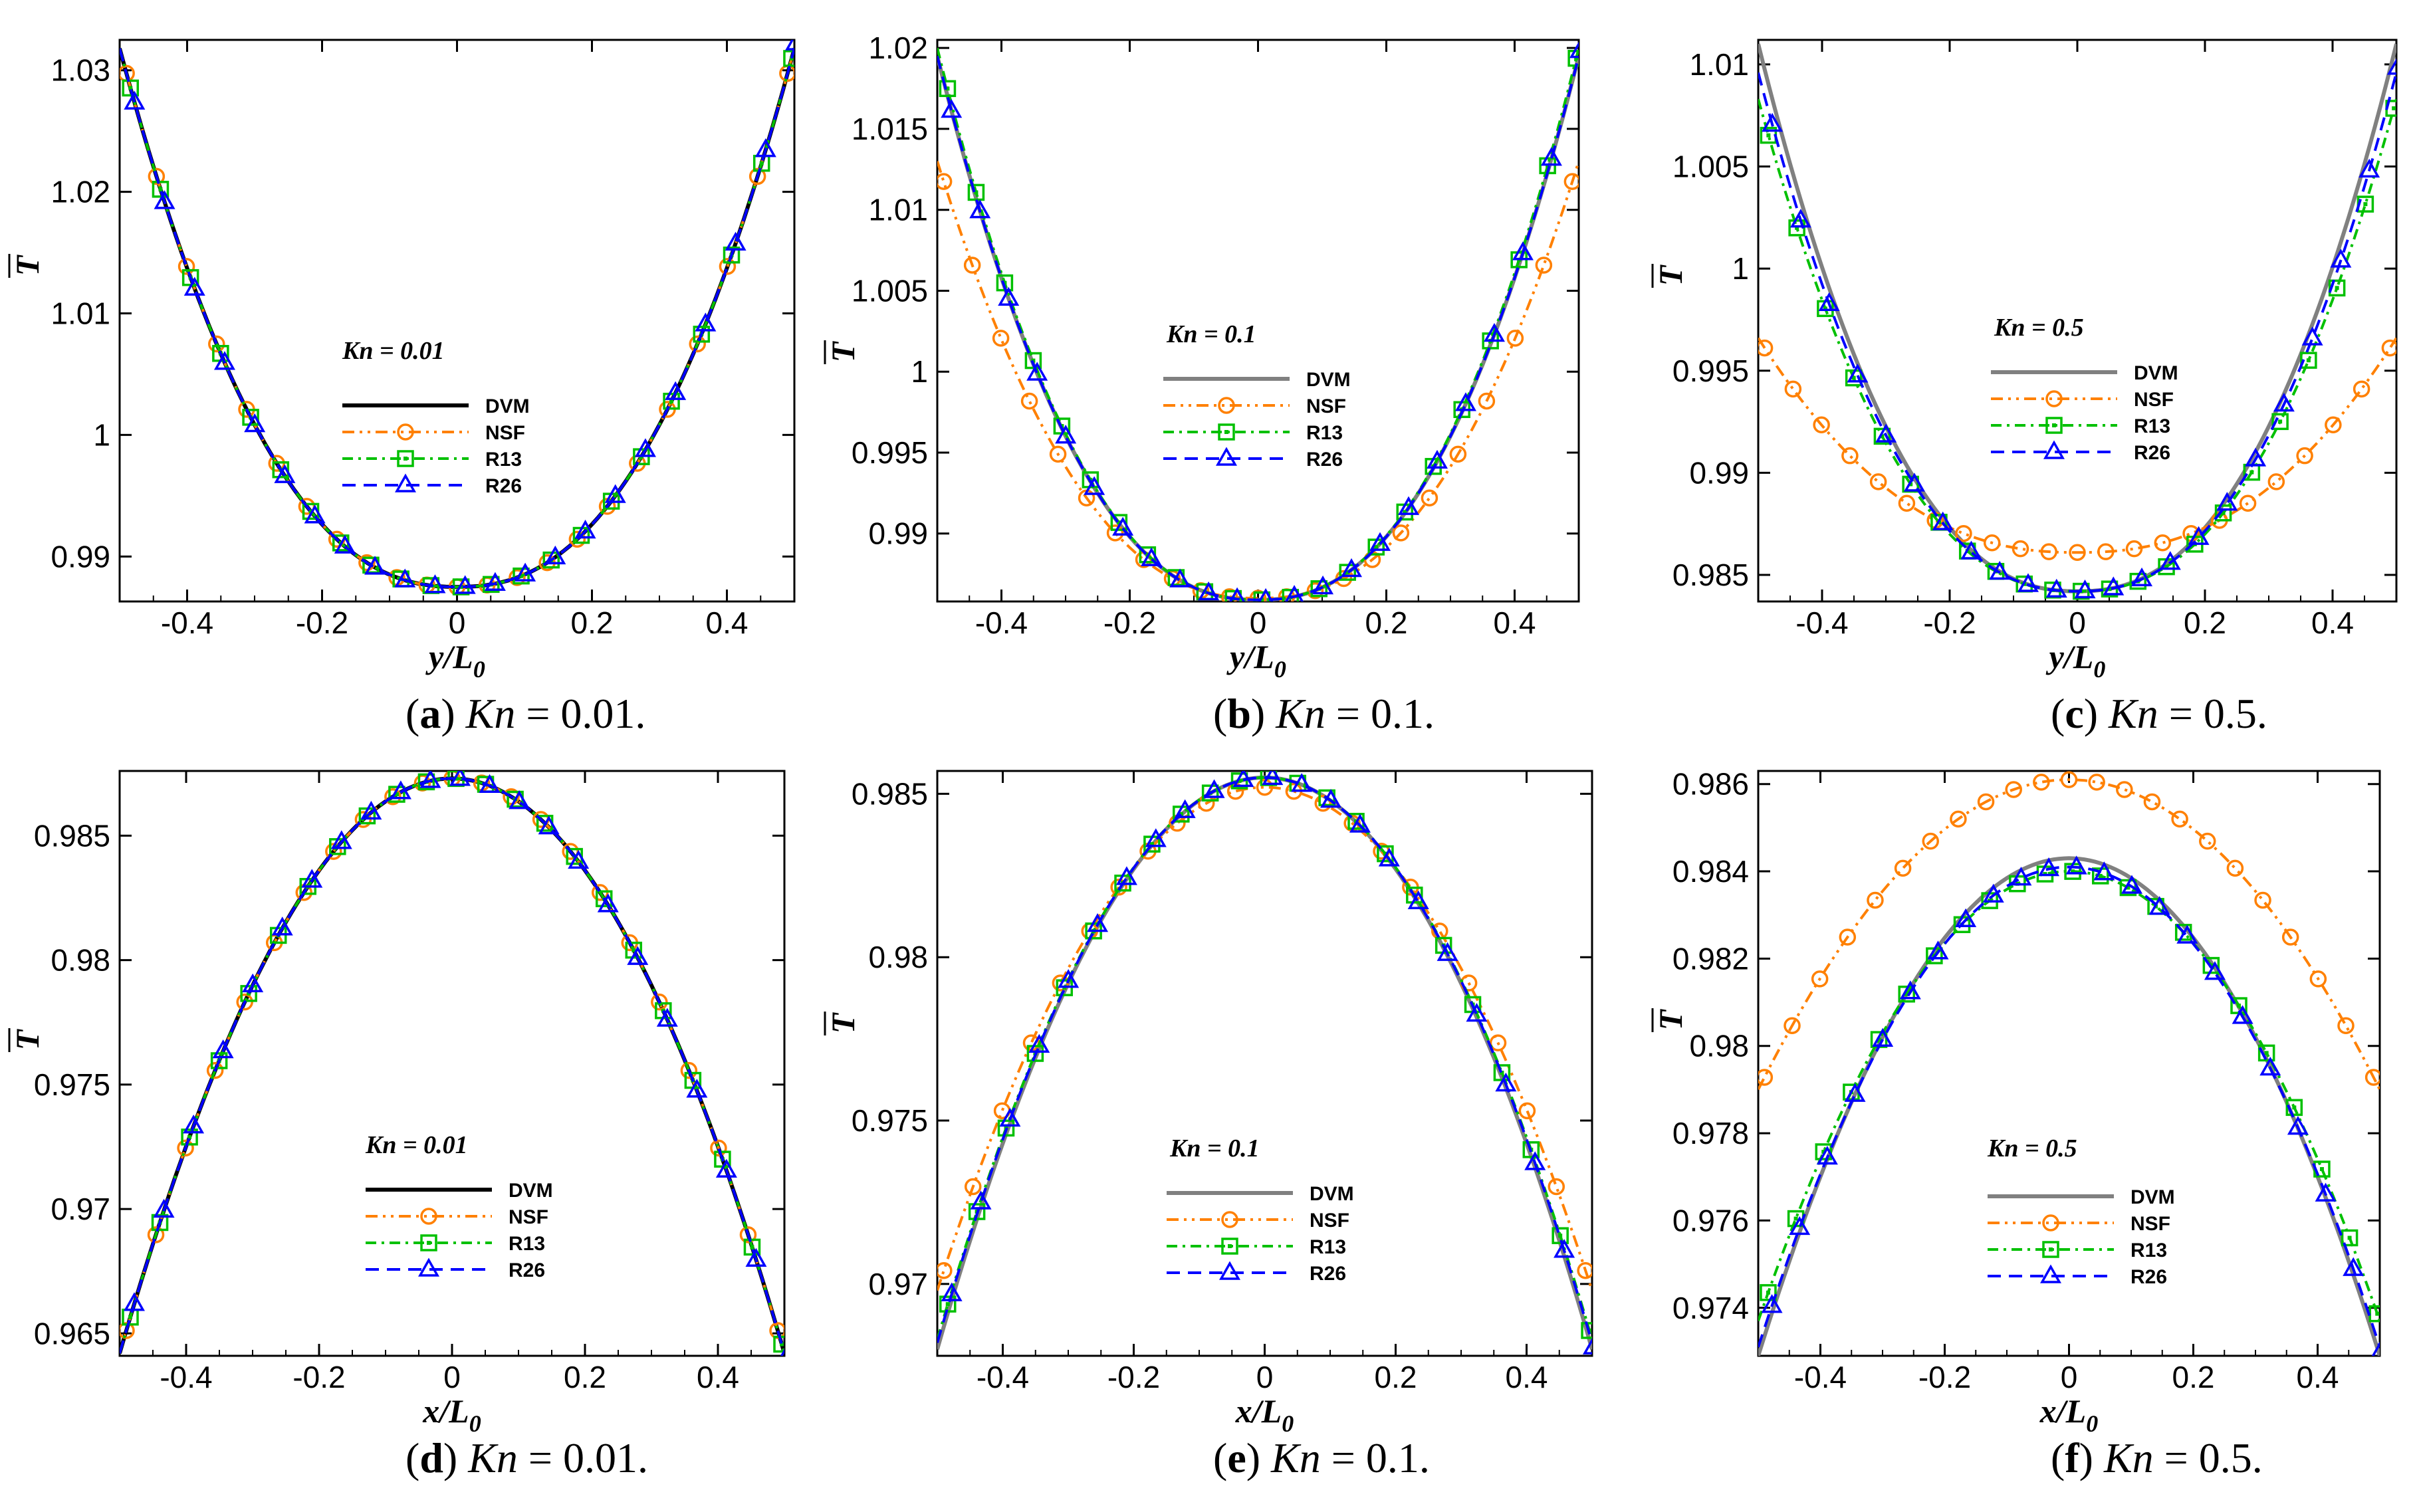 Image resolution: width=2417 pixels, height=1512 pixels. Describe the element at coordinates (1133, 1377) in the screenshot. I see `x-tick-label: -0.2` at that location.